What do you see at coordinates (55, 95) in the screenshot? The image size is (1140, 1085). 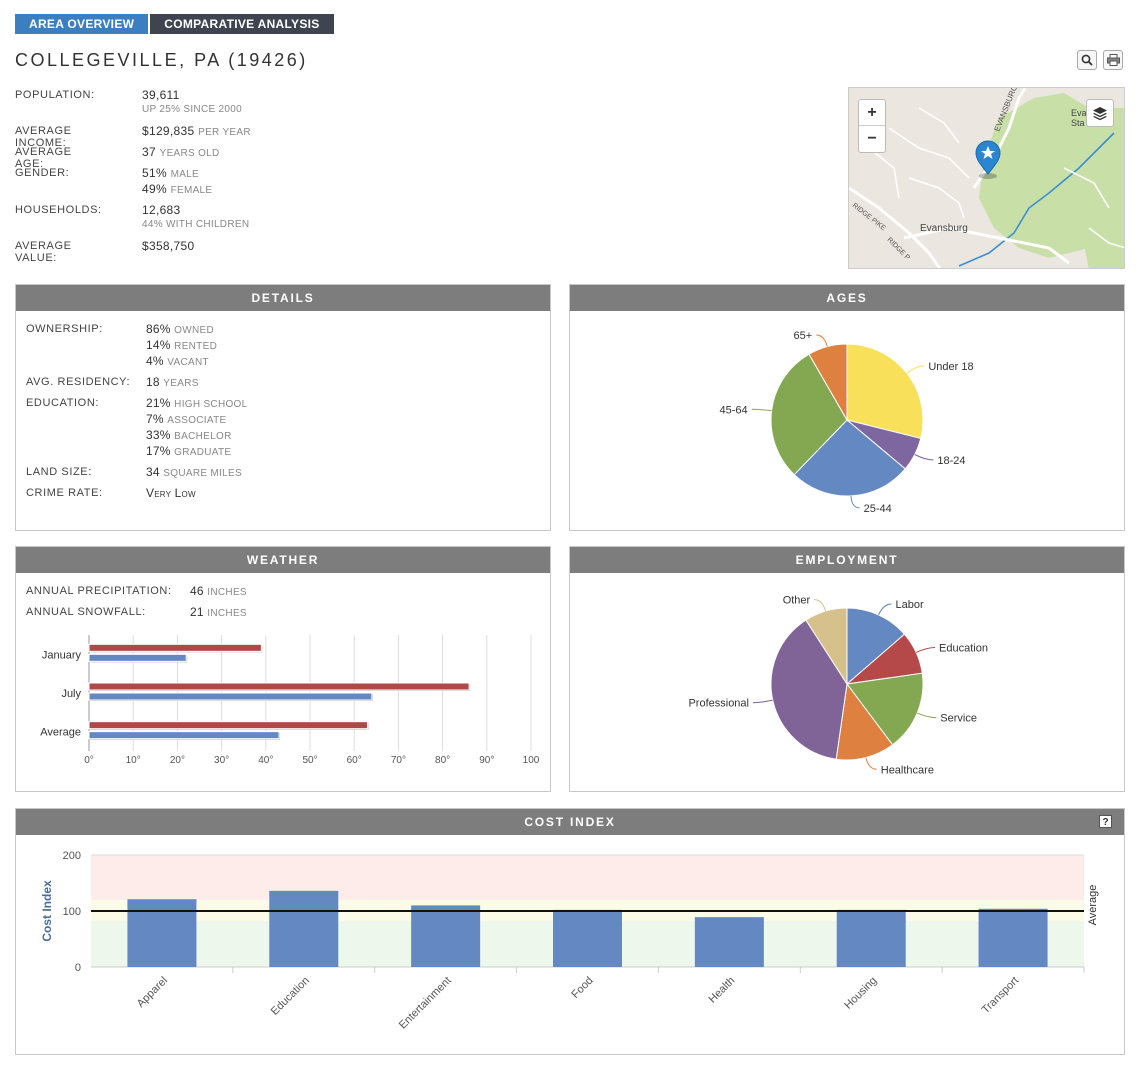 I see `population-label: POPULATION:` at bounding box center [55, 95].